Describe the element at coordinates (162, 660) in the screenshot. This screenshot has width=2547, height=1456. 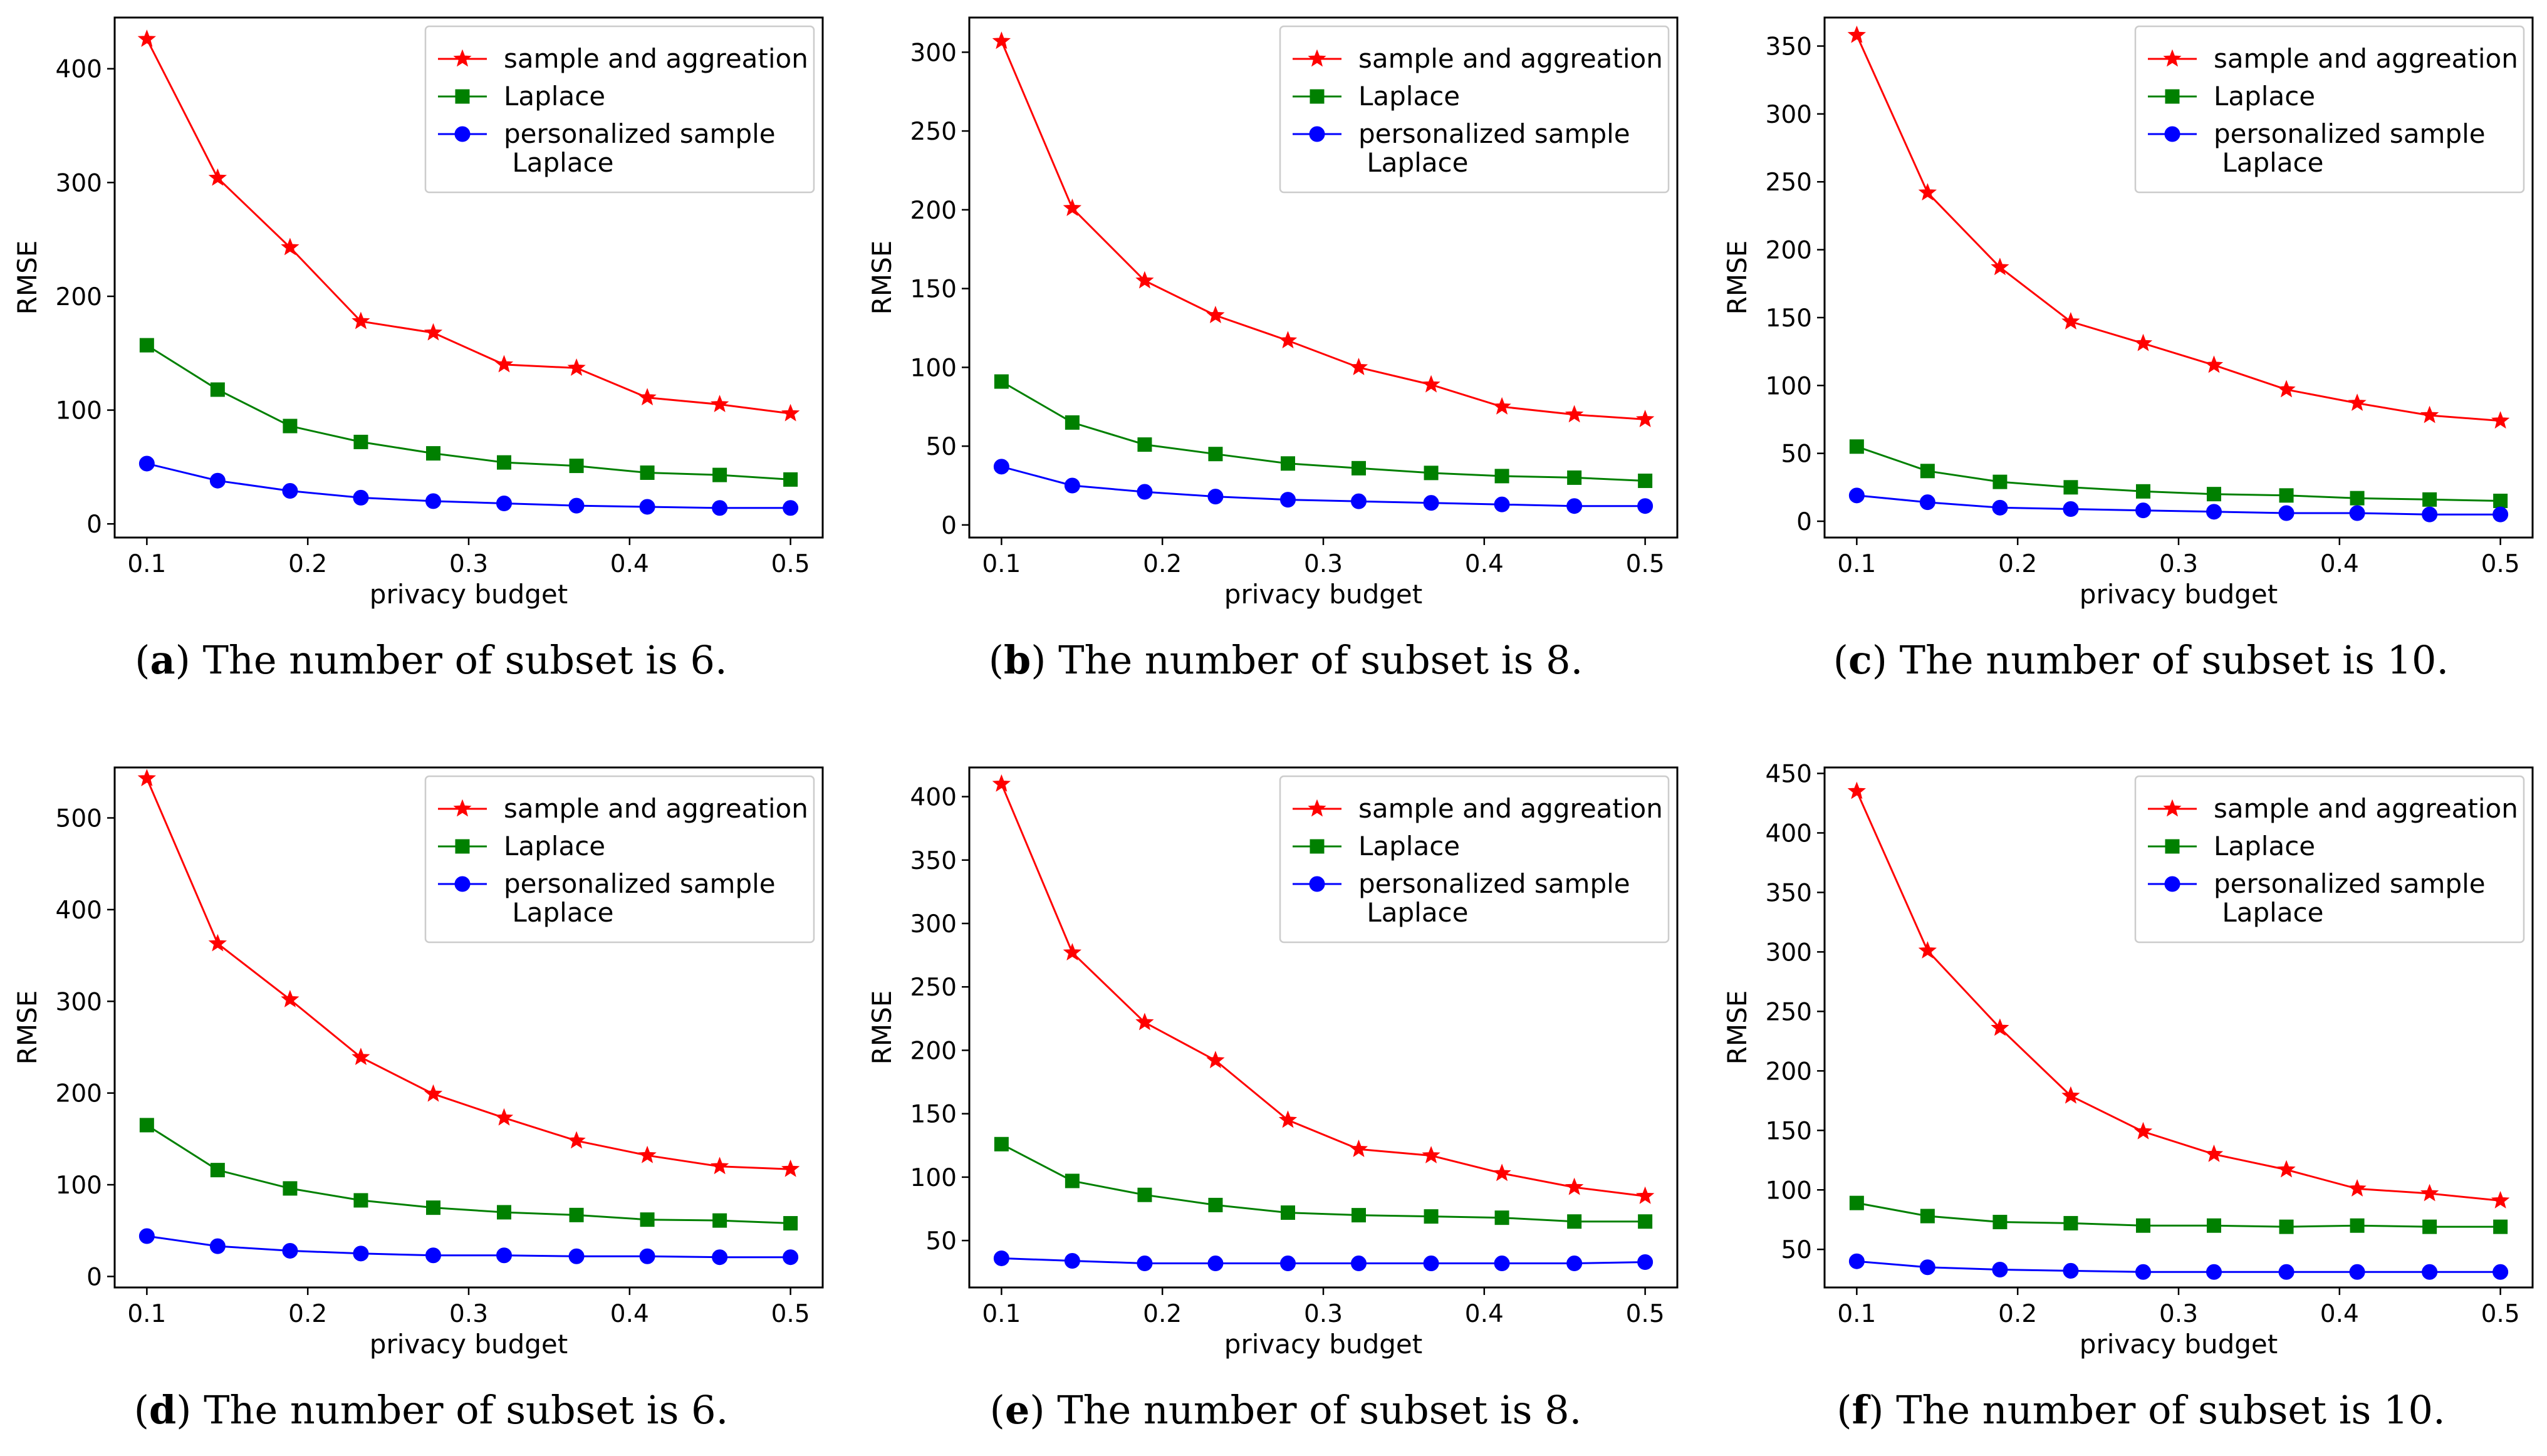
I see `caption-letter: a` at that location.